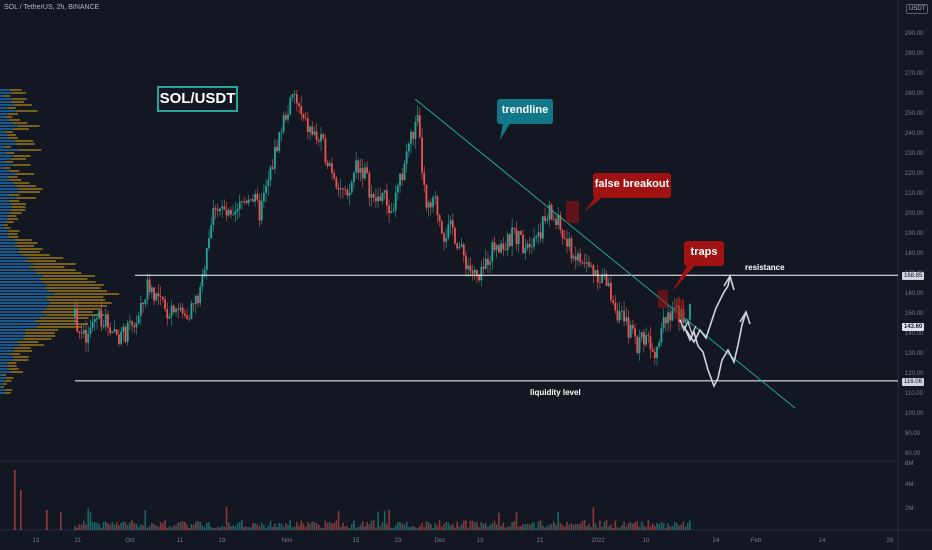  Describe the element at coordinates (917, 9) in the screenshot. I see `currency-badge: USDT` at that location.